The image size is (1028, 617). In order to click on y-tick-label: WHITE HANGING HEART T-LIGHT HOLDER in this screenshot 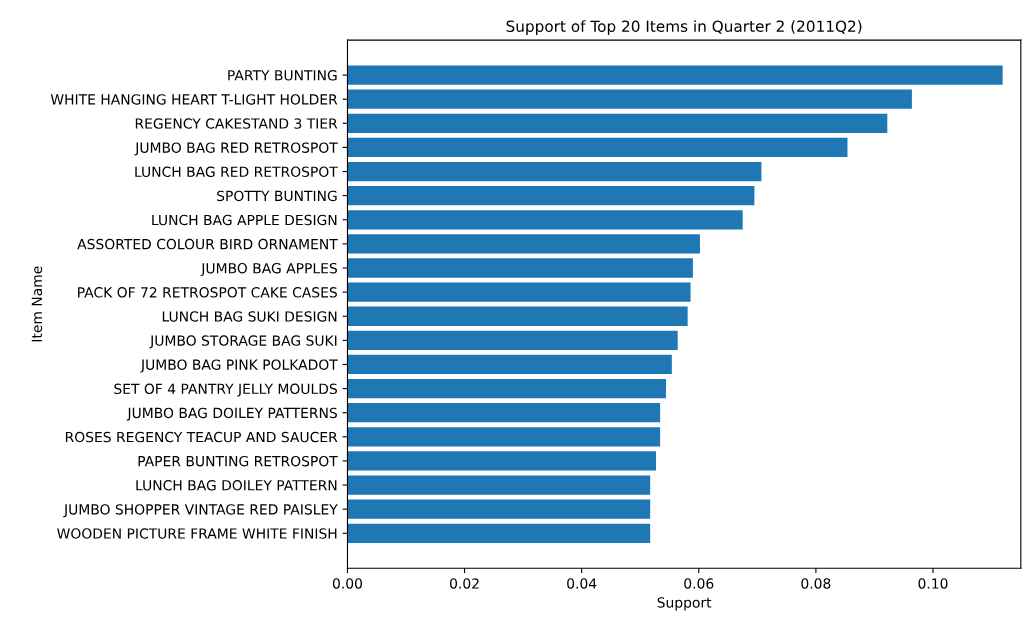, I will do `click(194, 99)`.